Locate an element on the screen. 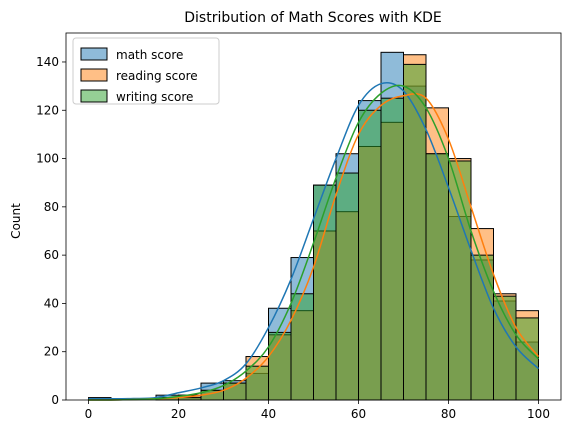 This screenshot has height=433, width=571. legend-label: reading score is located at coordinates (157, 76).